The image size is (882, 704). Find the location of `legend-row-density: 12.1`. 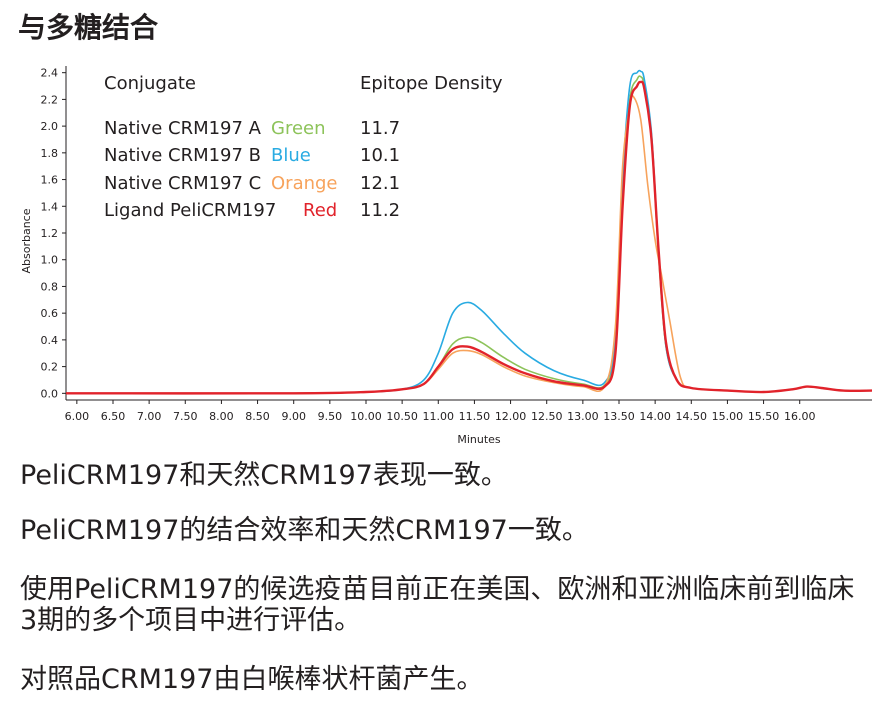

legend-row-density: 12.1 is located at coordinates (380, 183).